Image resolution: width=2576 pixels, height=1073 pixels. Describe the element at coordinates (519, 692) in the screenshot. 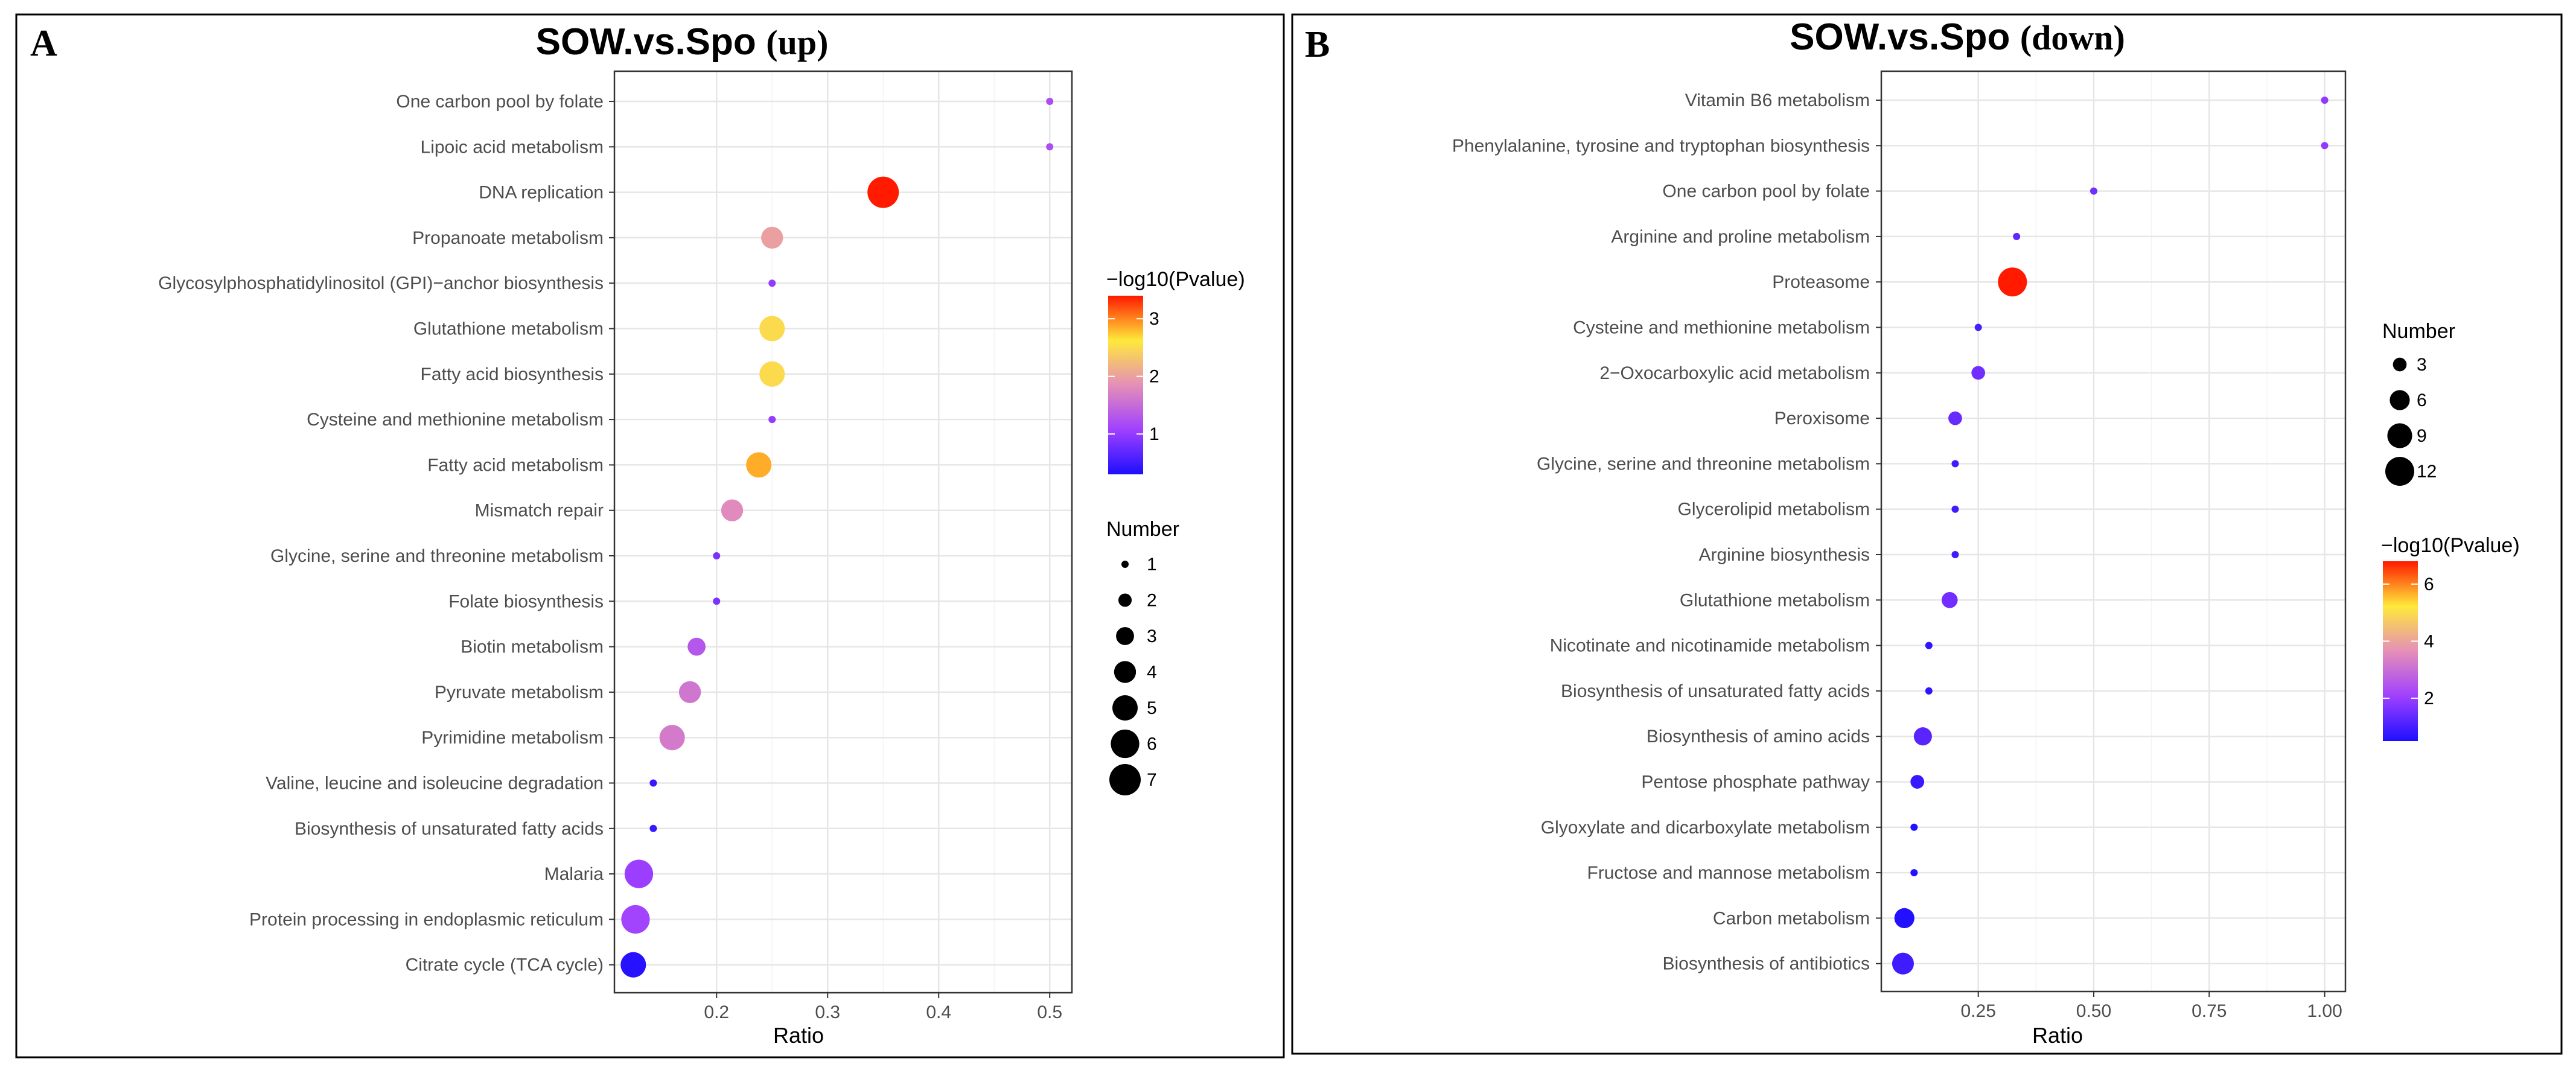

I see `y-tick-label: Pyruvate metabolism` at that location.